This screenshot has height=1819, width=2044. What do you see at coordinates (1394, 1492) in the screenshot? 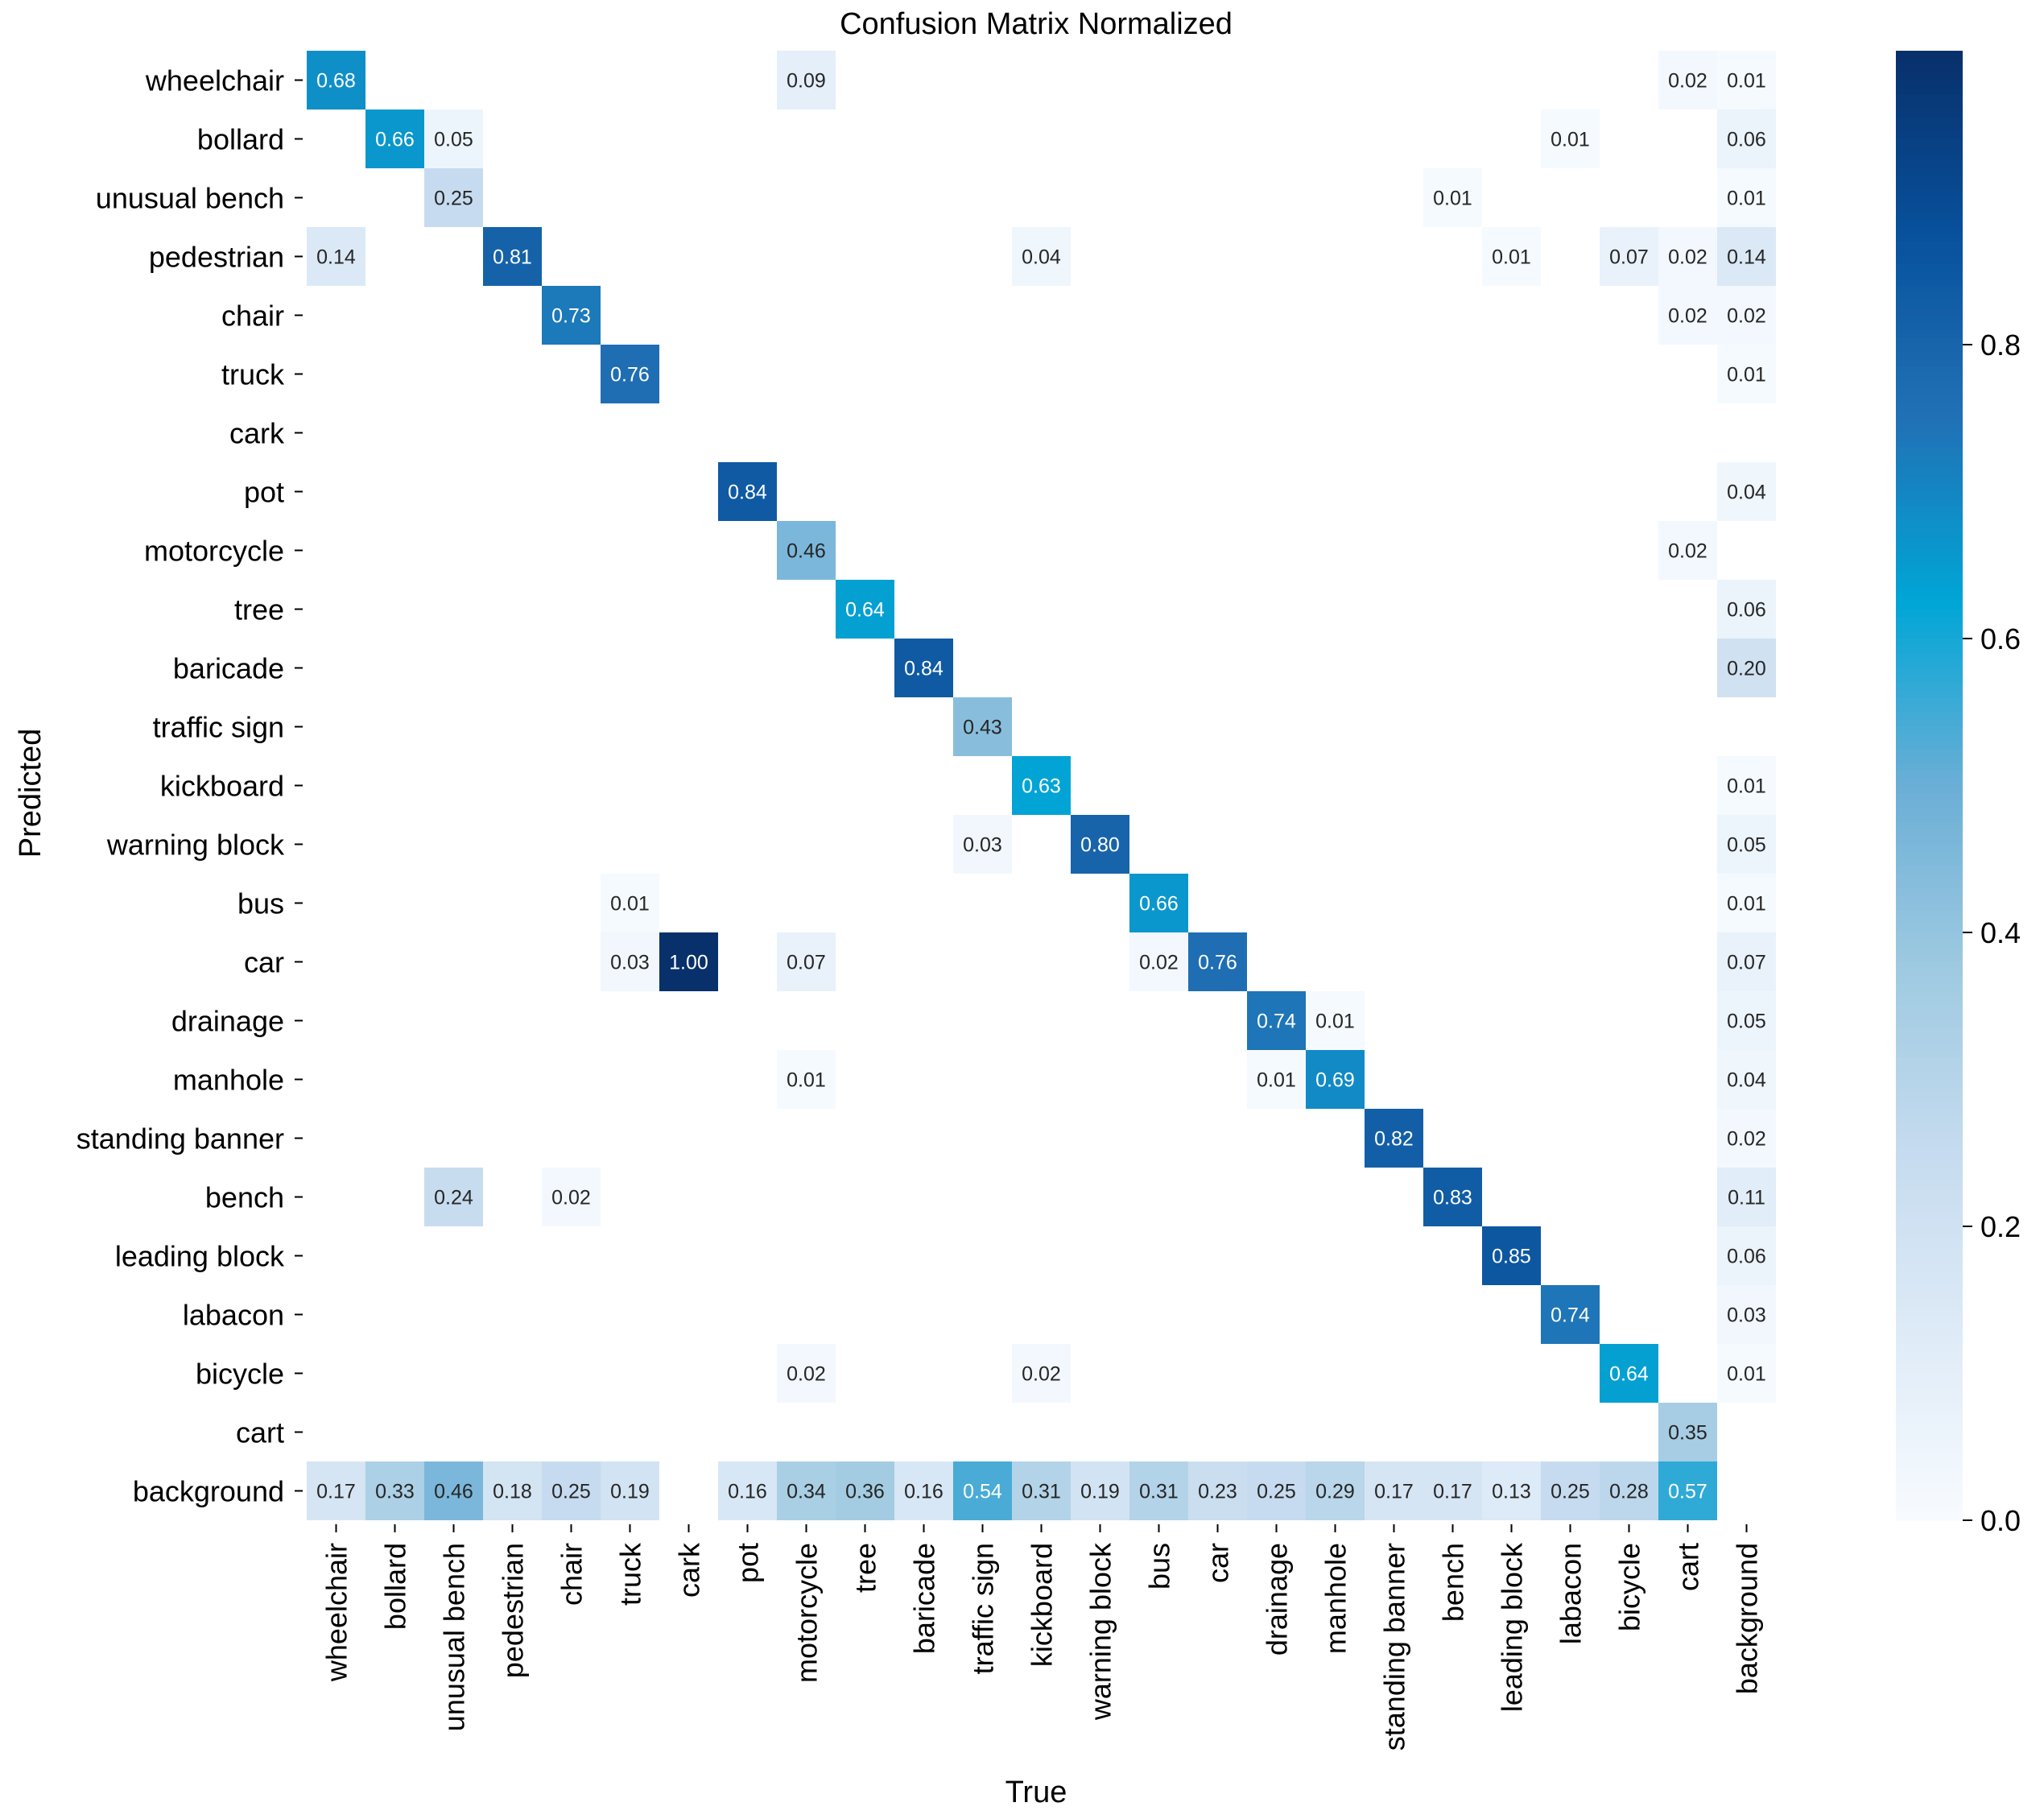
I see `cell-value-label: 0.17` at bounding box center [1394, 1492].